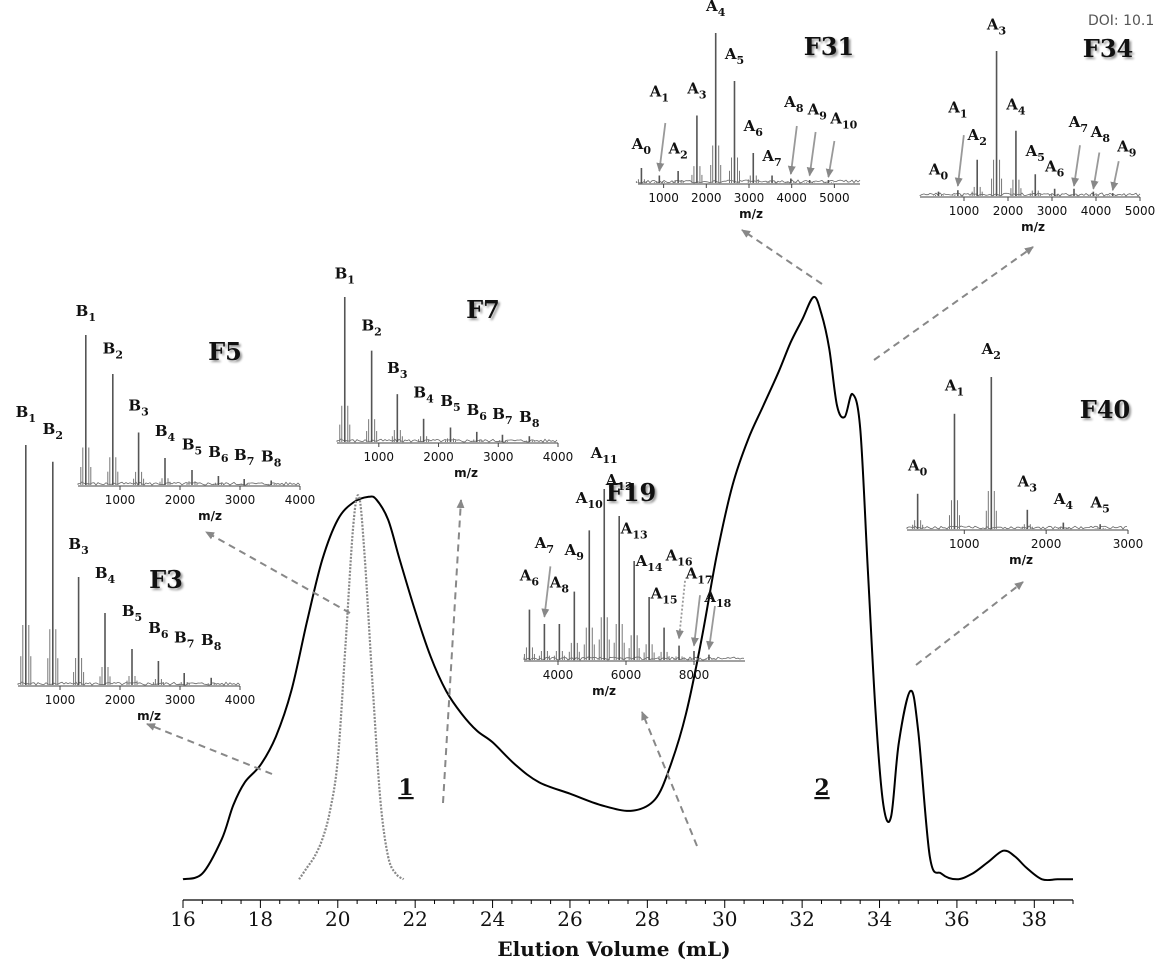 The image size is (1156, 967). What do you see at coordinates (604, 455) in the screenshot?
I see `inset-f19-label-a11: A11` at bounding box center [604, 455].